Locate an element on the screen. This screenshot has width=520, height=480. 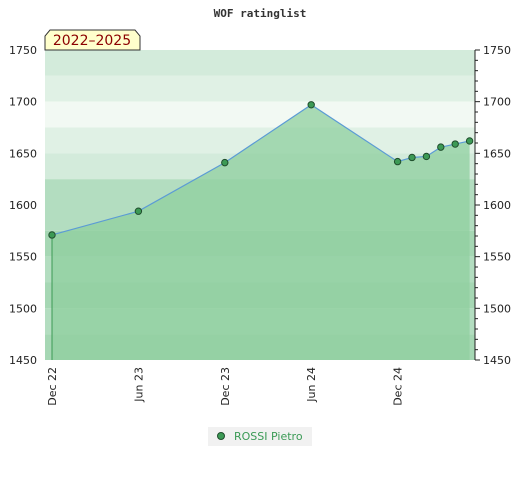
legend-label: ROSSI Pietro is located at coordinates (268, 436).